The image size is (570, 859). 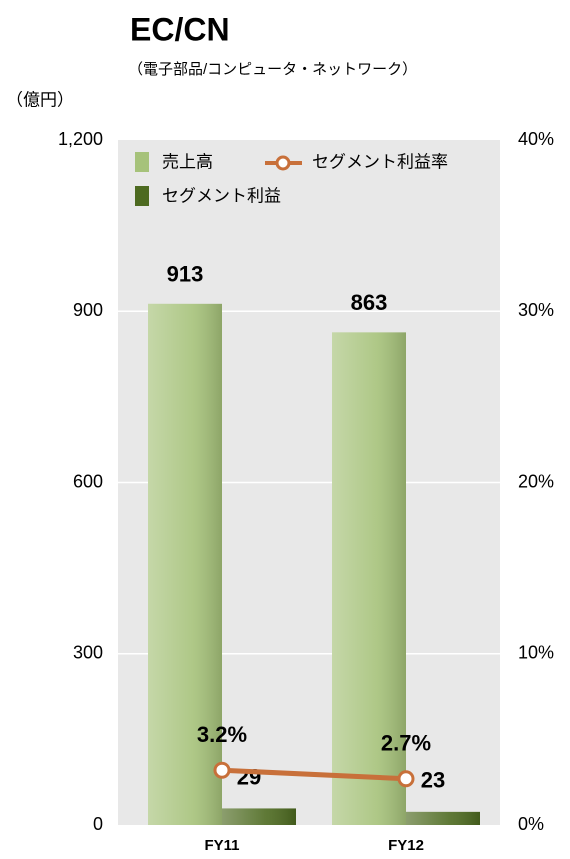 I want to click on data-label: 3.2%, so click(x=222, y=734).